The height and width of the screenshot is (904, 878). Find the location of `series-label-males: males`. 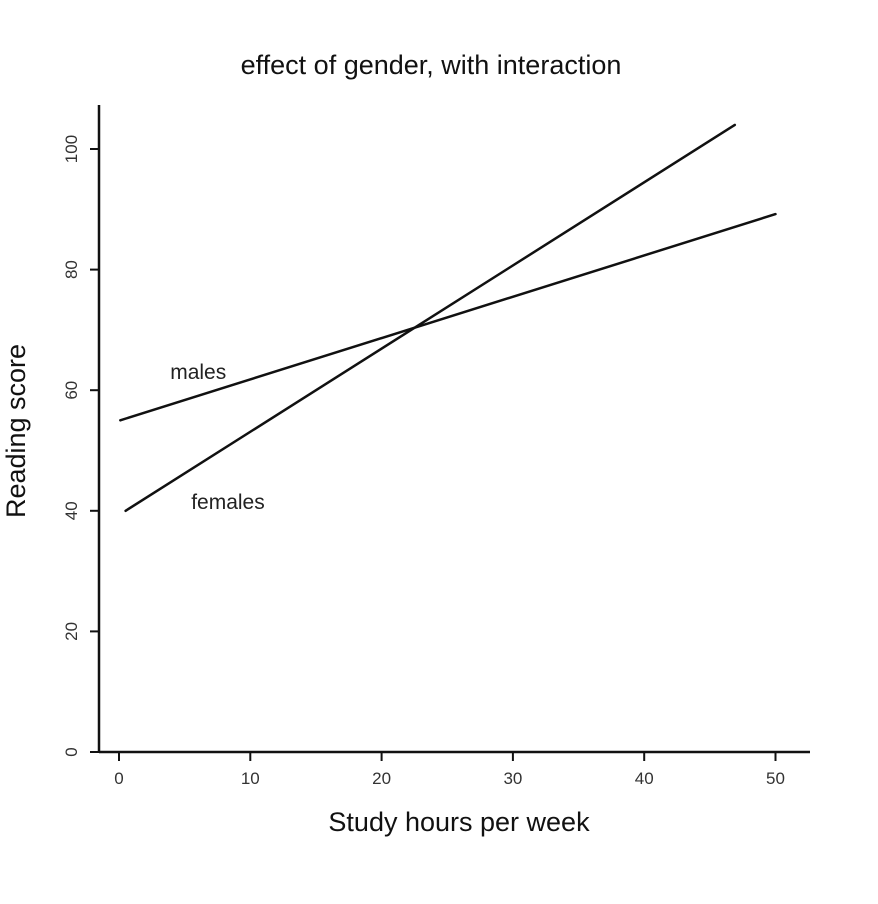

series-label-males: males is located at coordinates (198, 372).